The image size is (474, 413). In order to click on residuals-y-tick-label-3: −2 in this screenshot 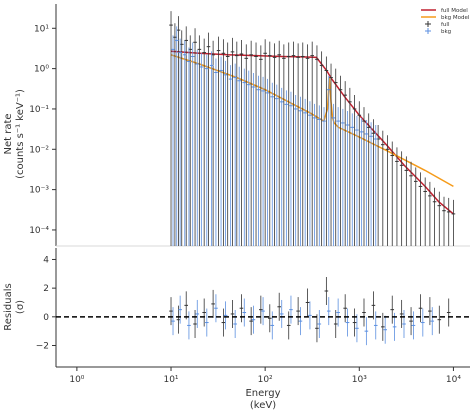, I will do `click(42, 346)`.